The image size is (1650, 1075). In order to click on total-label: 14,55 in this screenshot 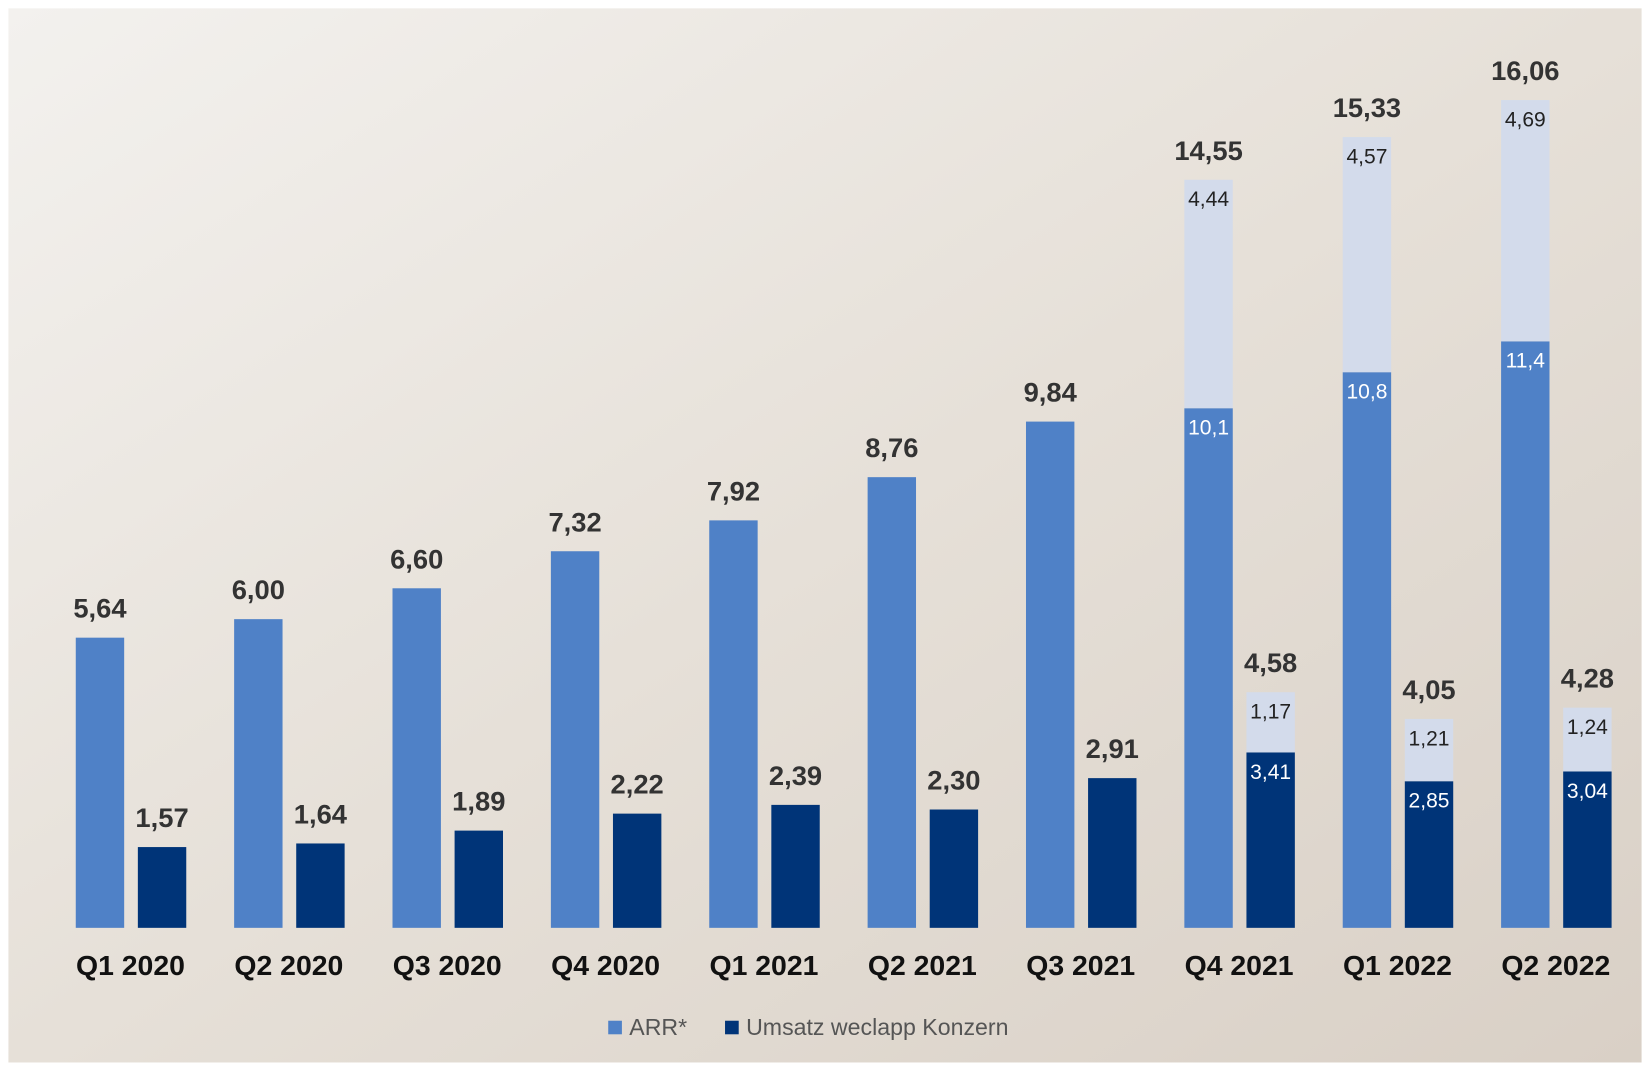, I will do `click(1208, 150)`.